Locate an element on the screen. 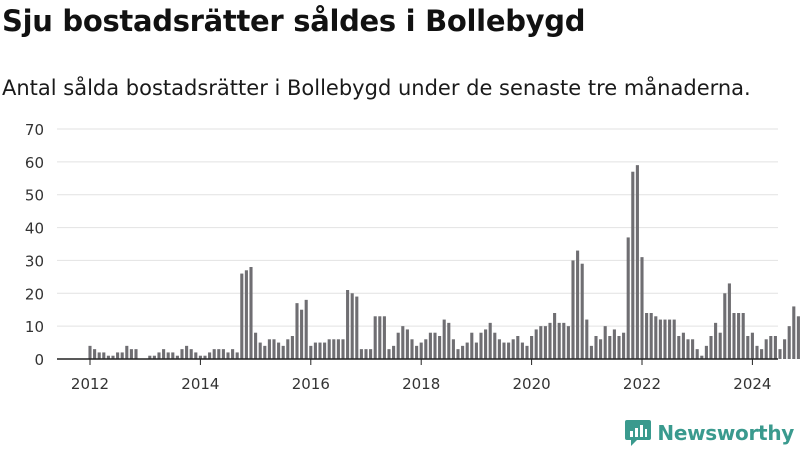 This screenshot has width=800, height=450. y-tick-label: 70 is located at coordinates (34, 130).